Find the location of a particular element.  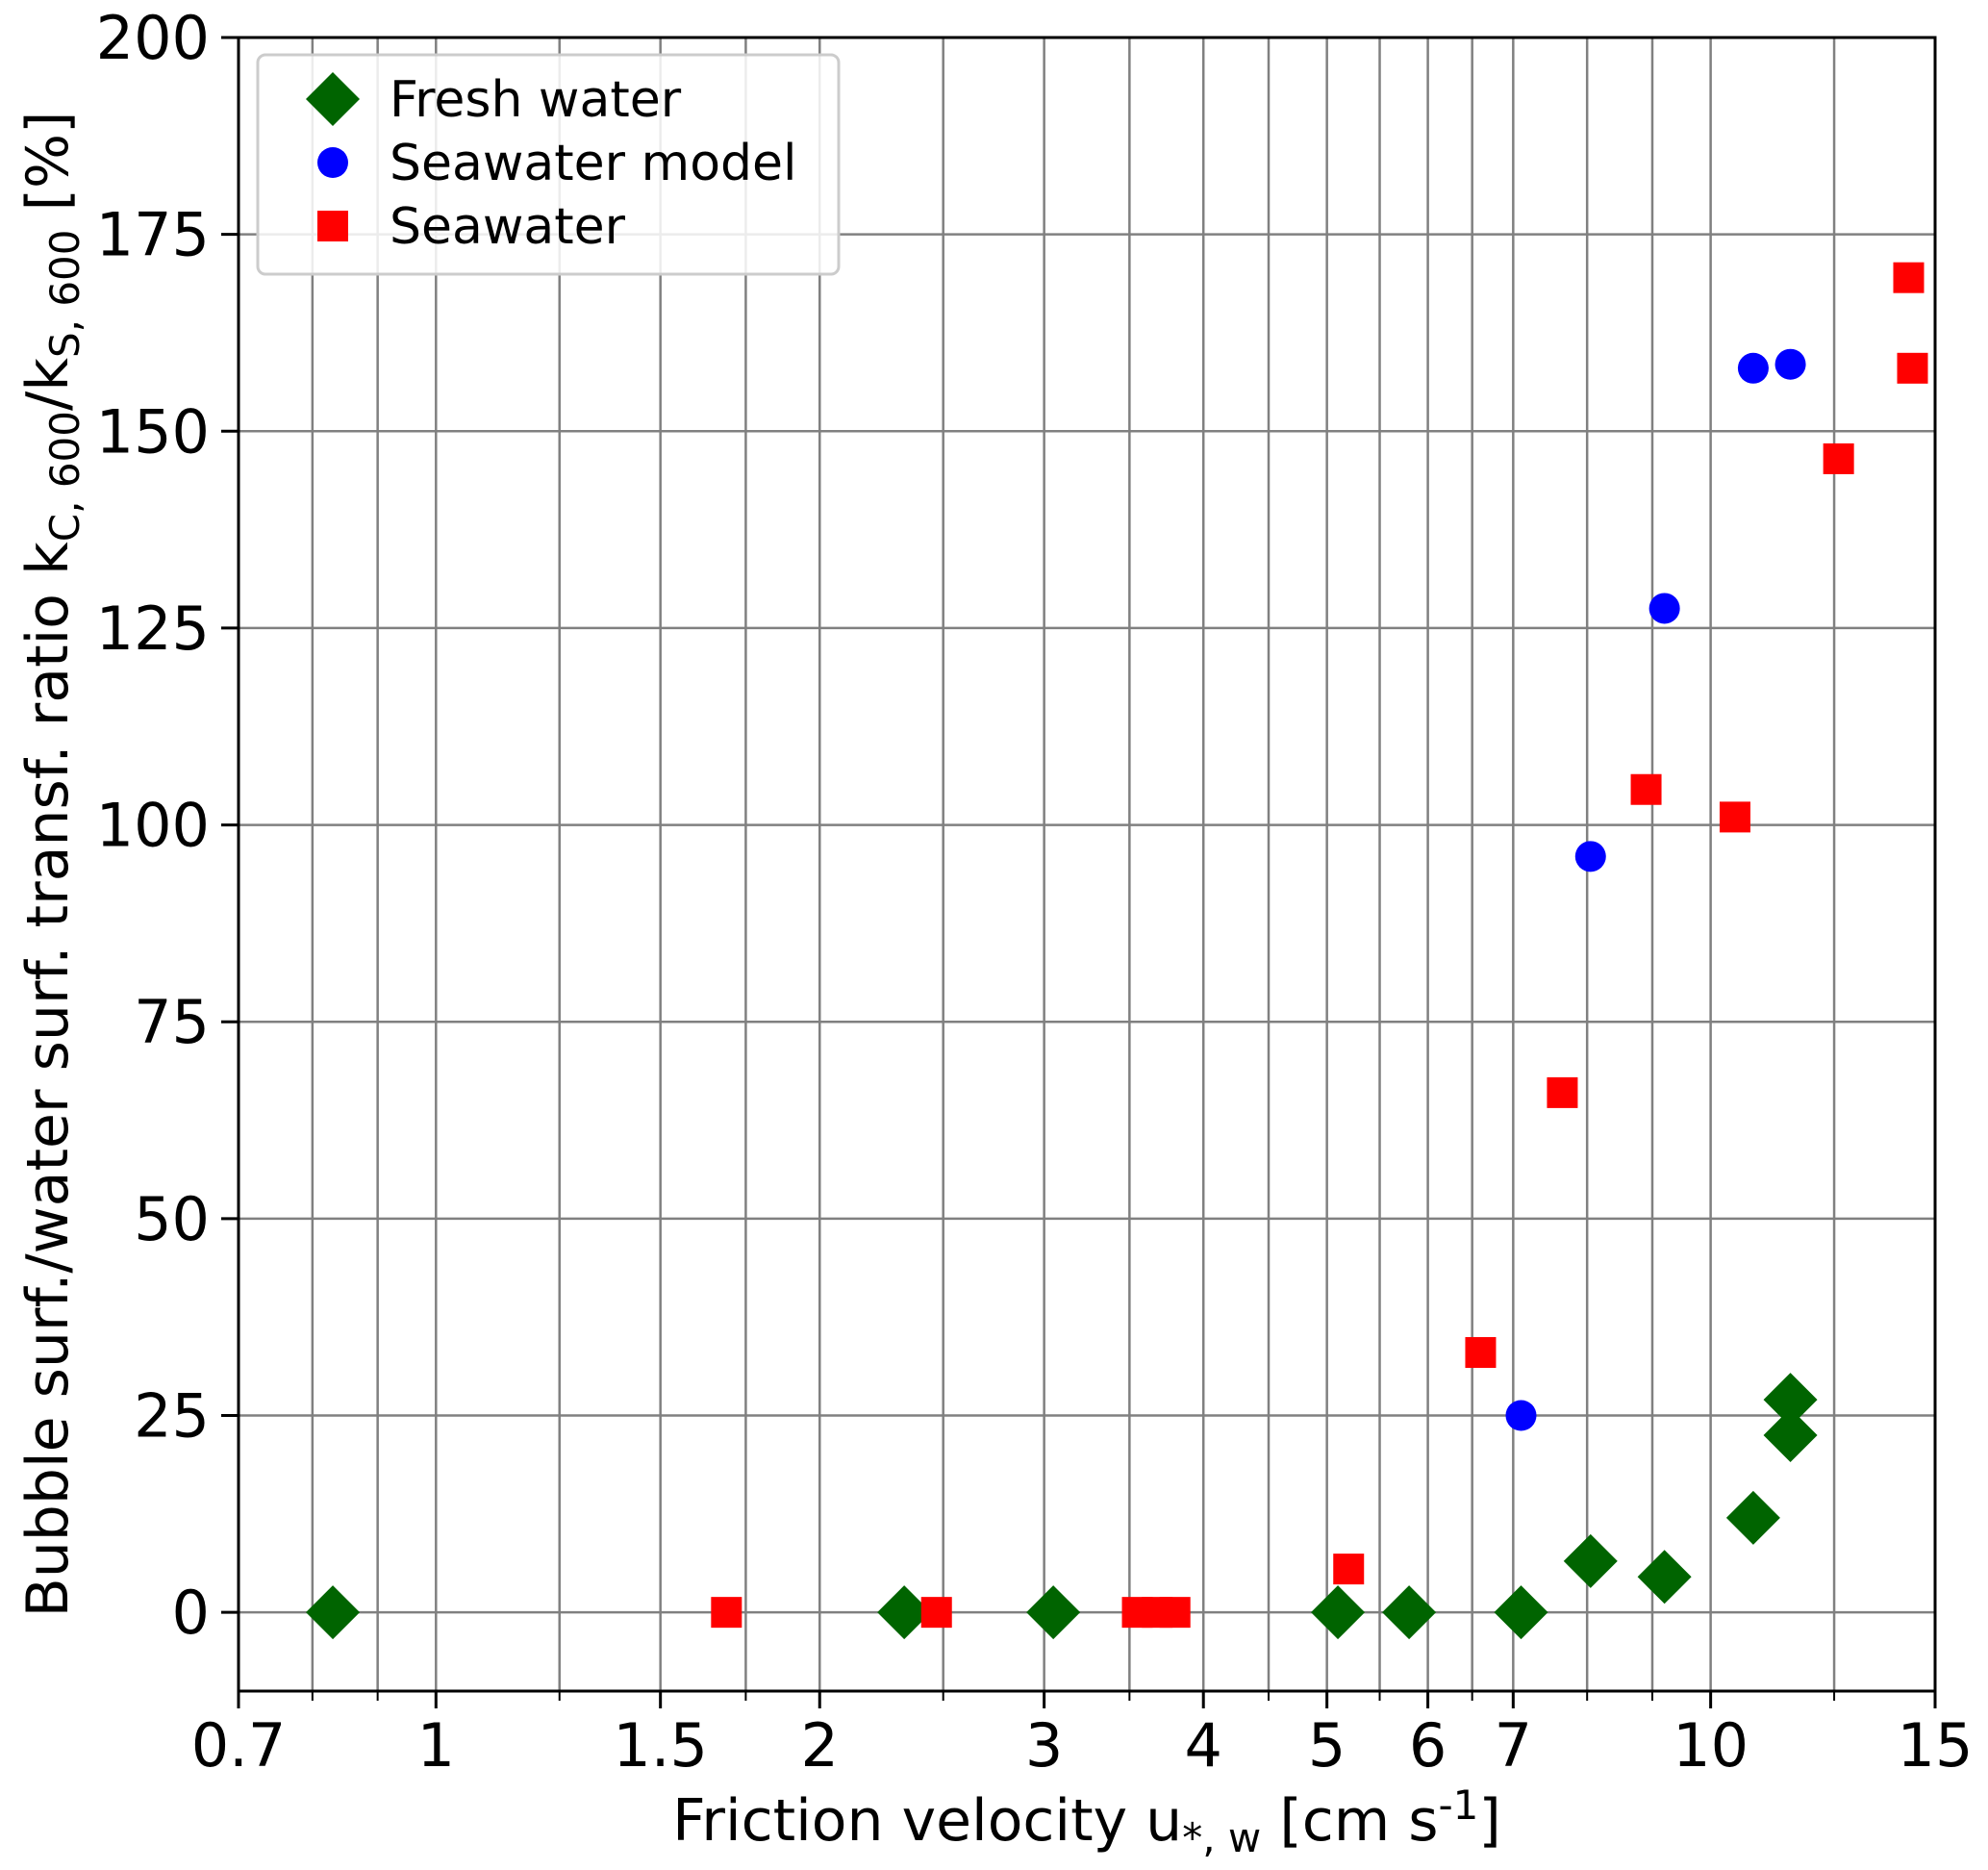

x-tick-label: 15 is located at coordinates (1936, 1745).